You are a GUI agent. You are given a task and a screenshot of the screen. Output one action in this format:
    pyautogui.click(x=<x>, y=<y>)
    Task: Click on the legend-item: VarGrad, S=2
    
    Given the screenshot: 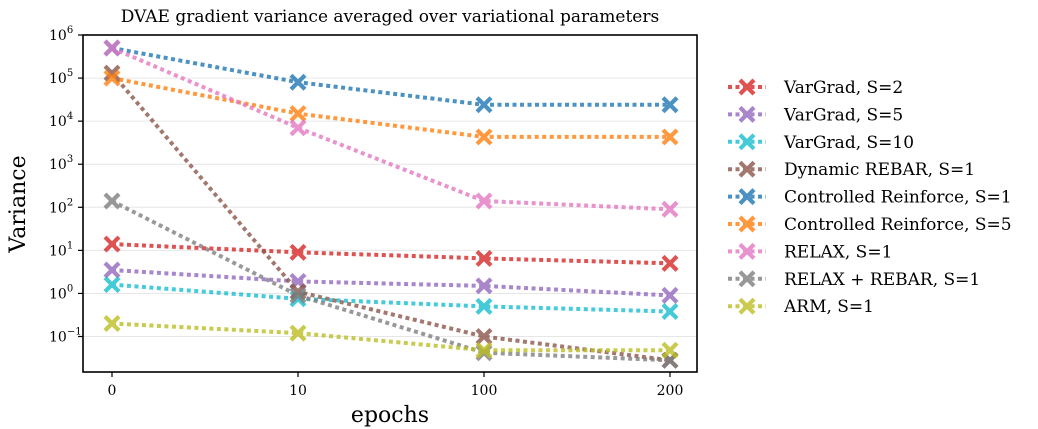 What is the action you would take?
    pyautogui.click(x=815, y=88)
    